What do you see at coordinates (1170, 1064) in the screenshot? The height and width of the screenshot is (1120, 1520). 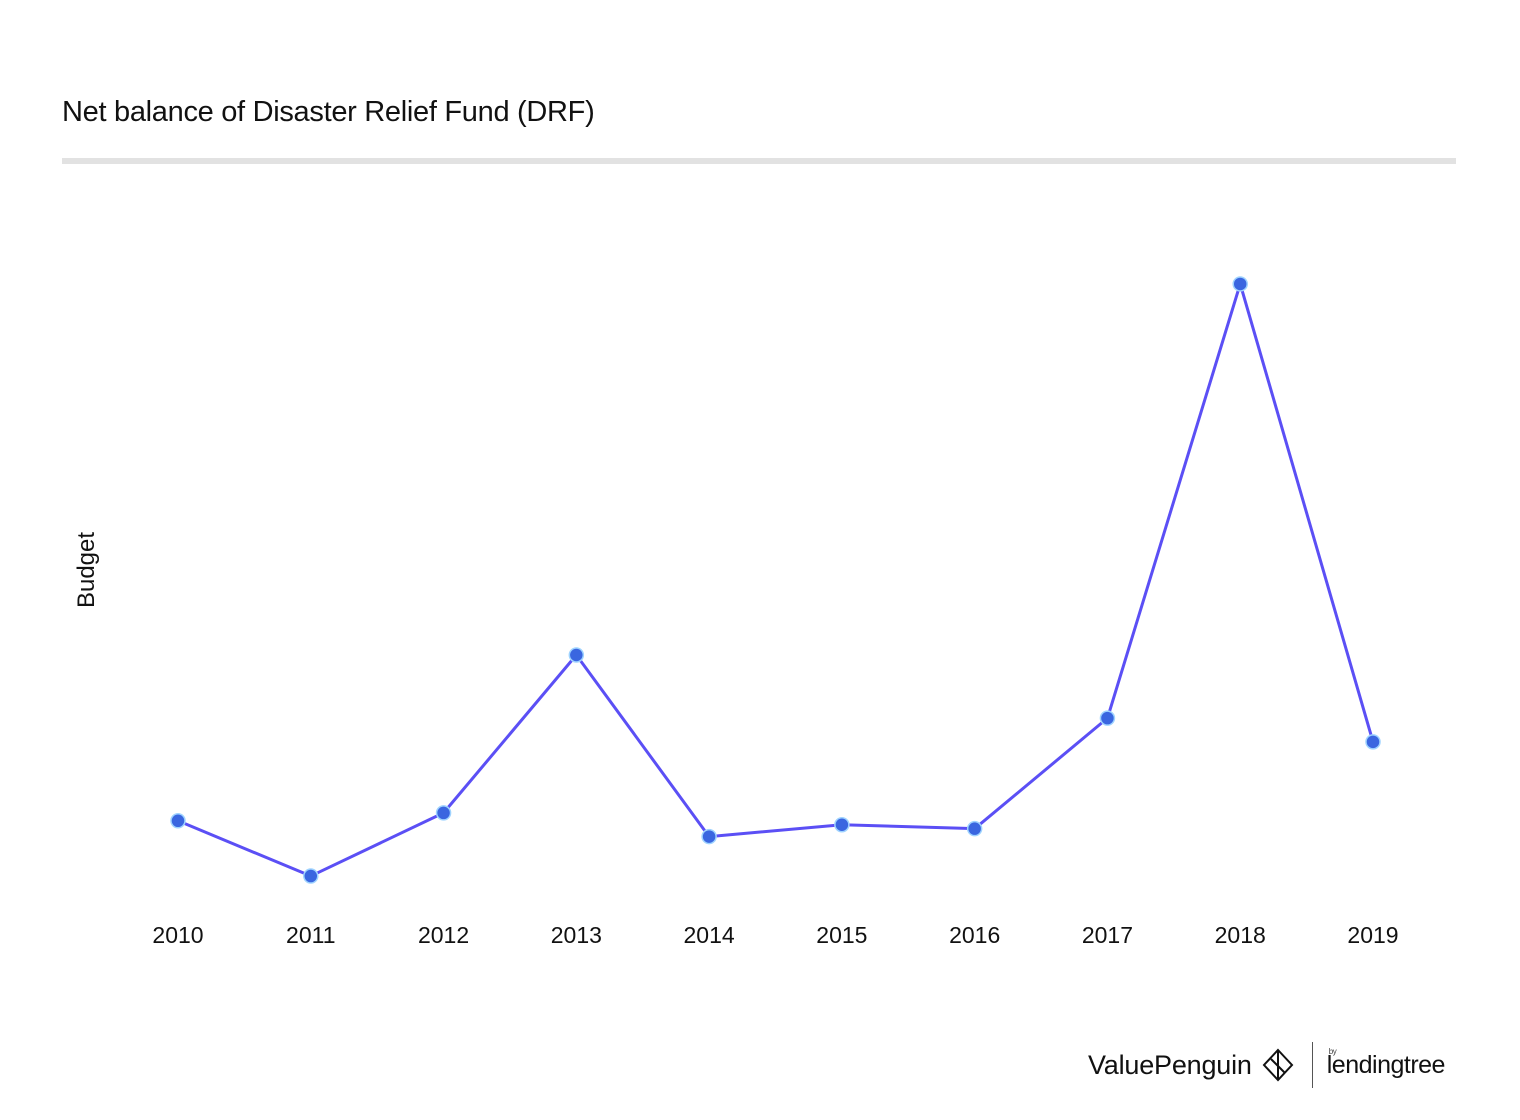 I see `valuepenguin-logo-text: ValuePenguin` at bounding box center [1170, 1064].